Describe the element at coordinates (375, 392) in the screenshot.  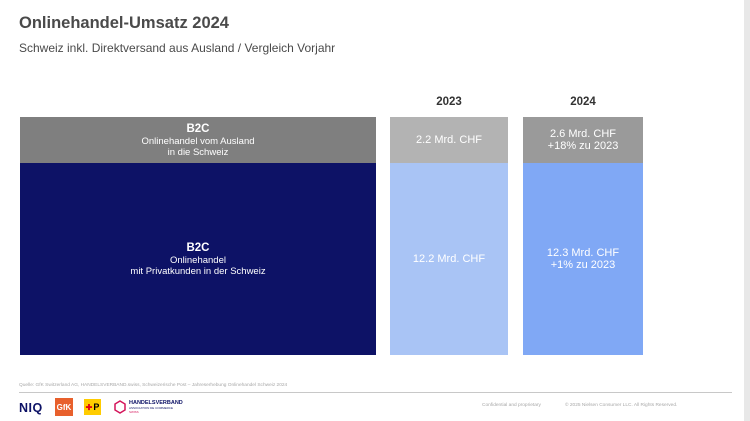
I see `footer-rule` at that location.